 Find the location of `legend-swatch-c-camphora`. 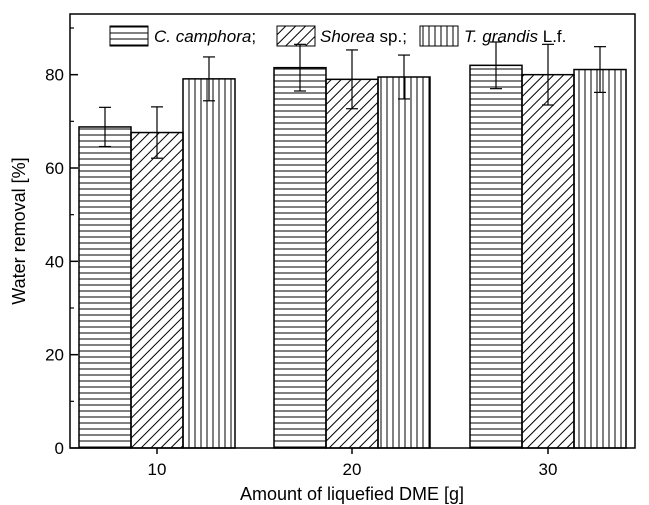

legend-swatch-c-camphora is located at coordinates (129, 36).